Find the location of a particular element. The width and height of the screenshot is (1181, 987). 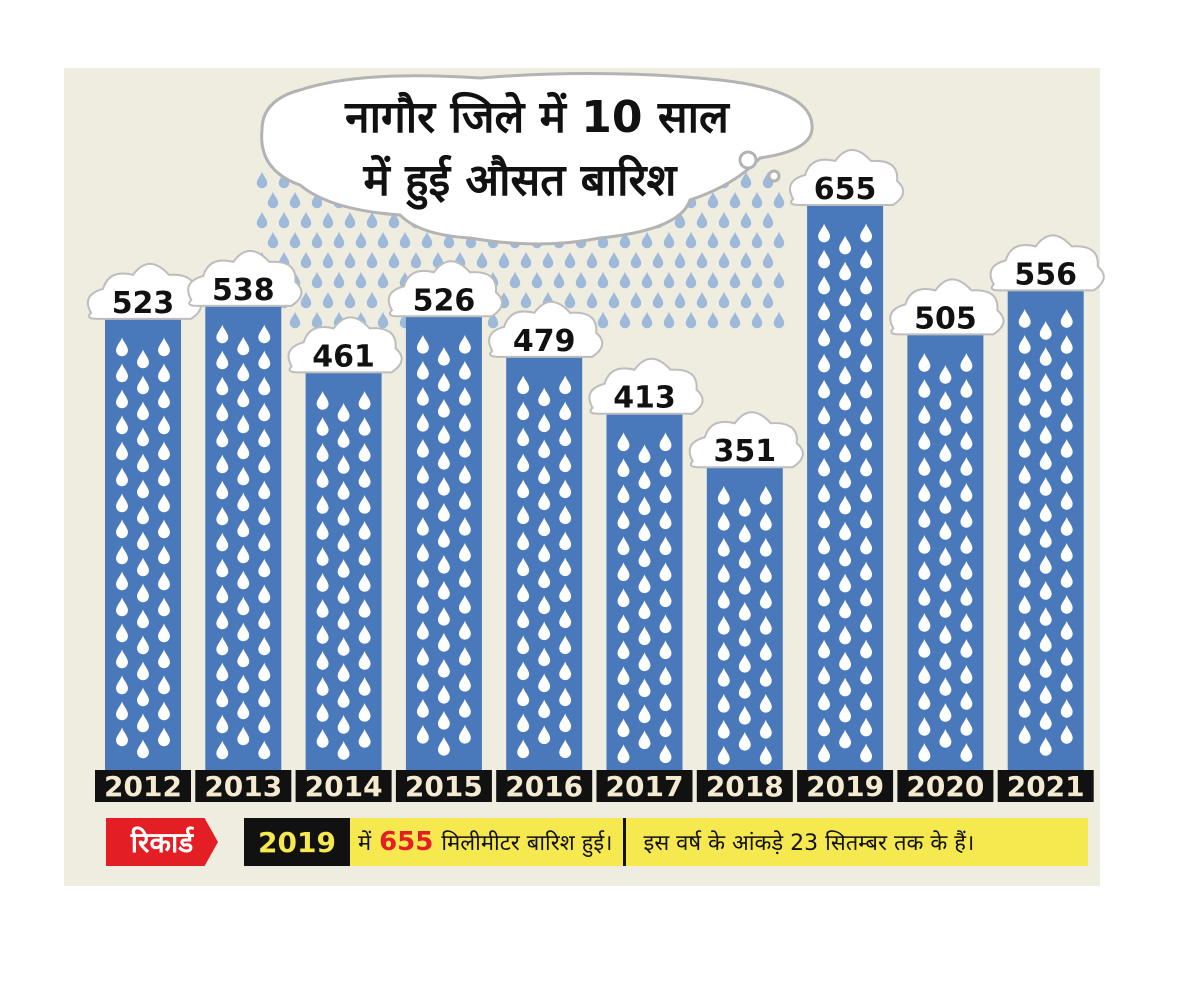

year-label-2016: 2016 is located at coordinates (544, 786).